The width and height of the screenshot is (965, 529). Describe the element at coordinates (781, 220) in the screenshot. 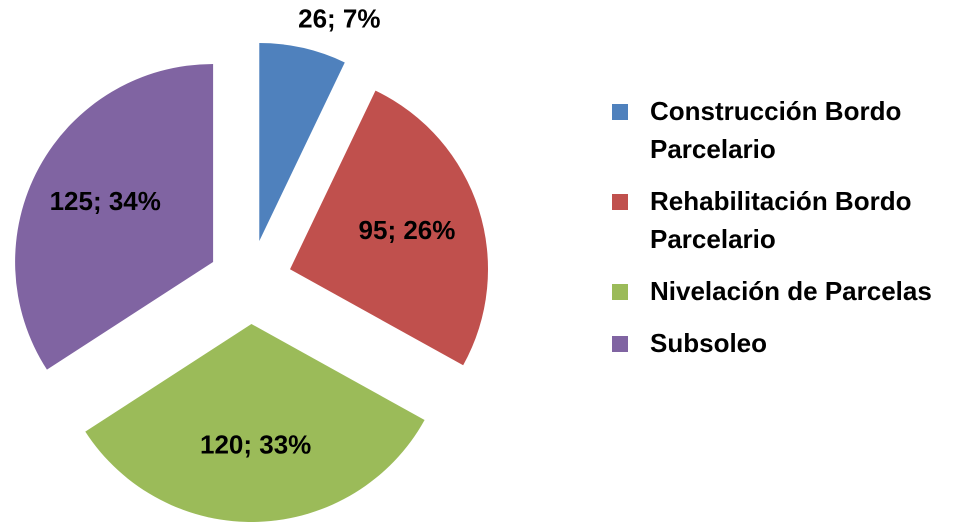

I see `legend-label: Rehabilitación Bordo Parcelario` at that location.